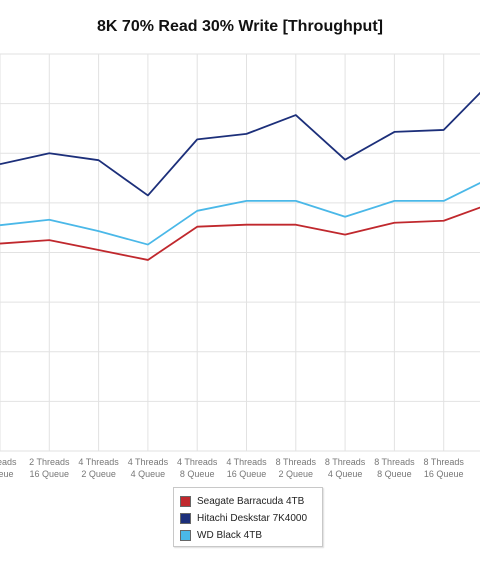 This screenshot has height=568, width=480. Describe the element at coordinates (185, 518) in the screenshot. I see `legend-swatch-hitachi` at that location.